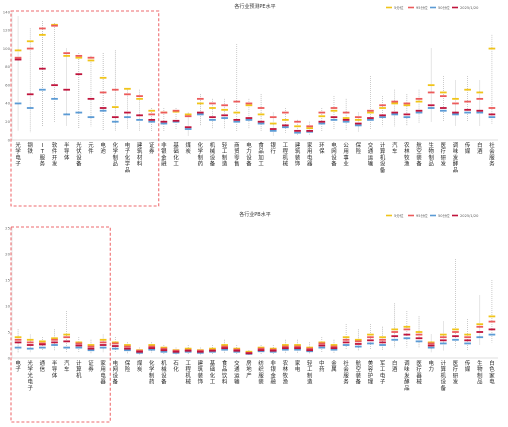  Describe the element at coordinates (309, 375) in the screenshot. I see `svg-text: 制` at that location.